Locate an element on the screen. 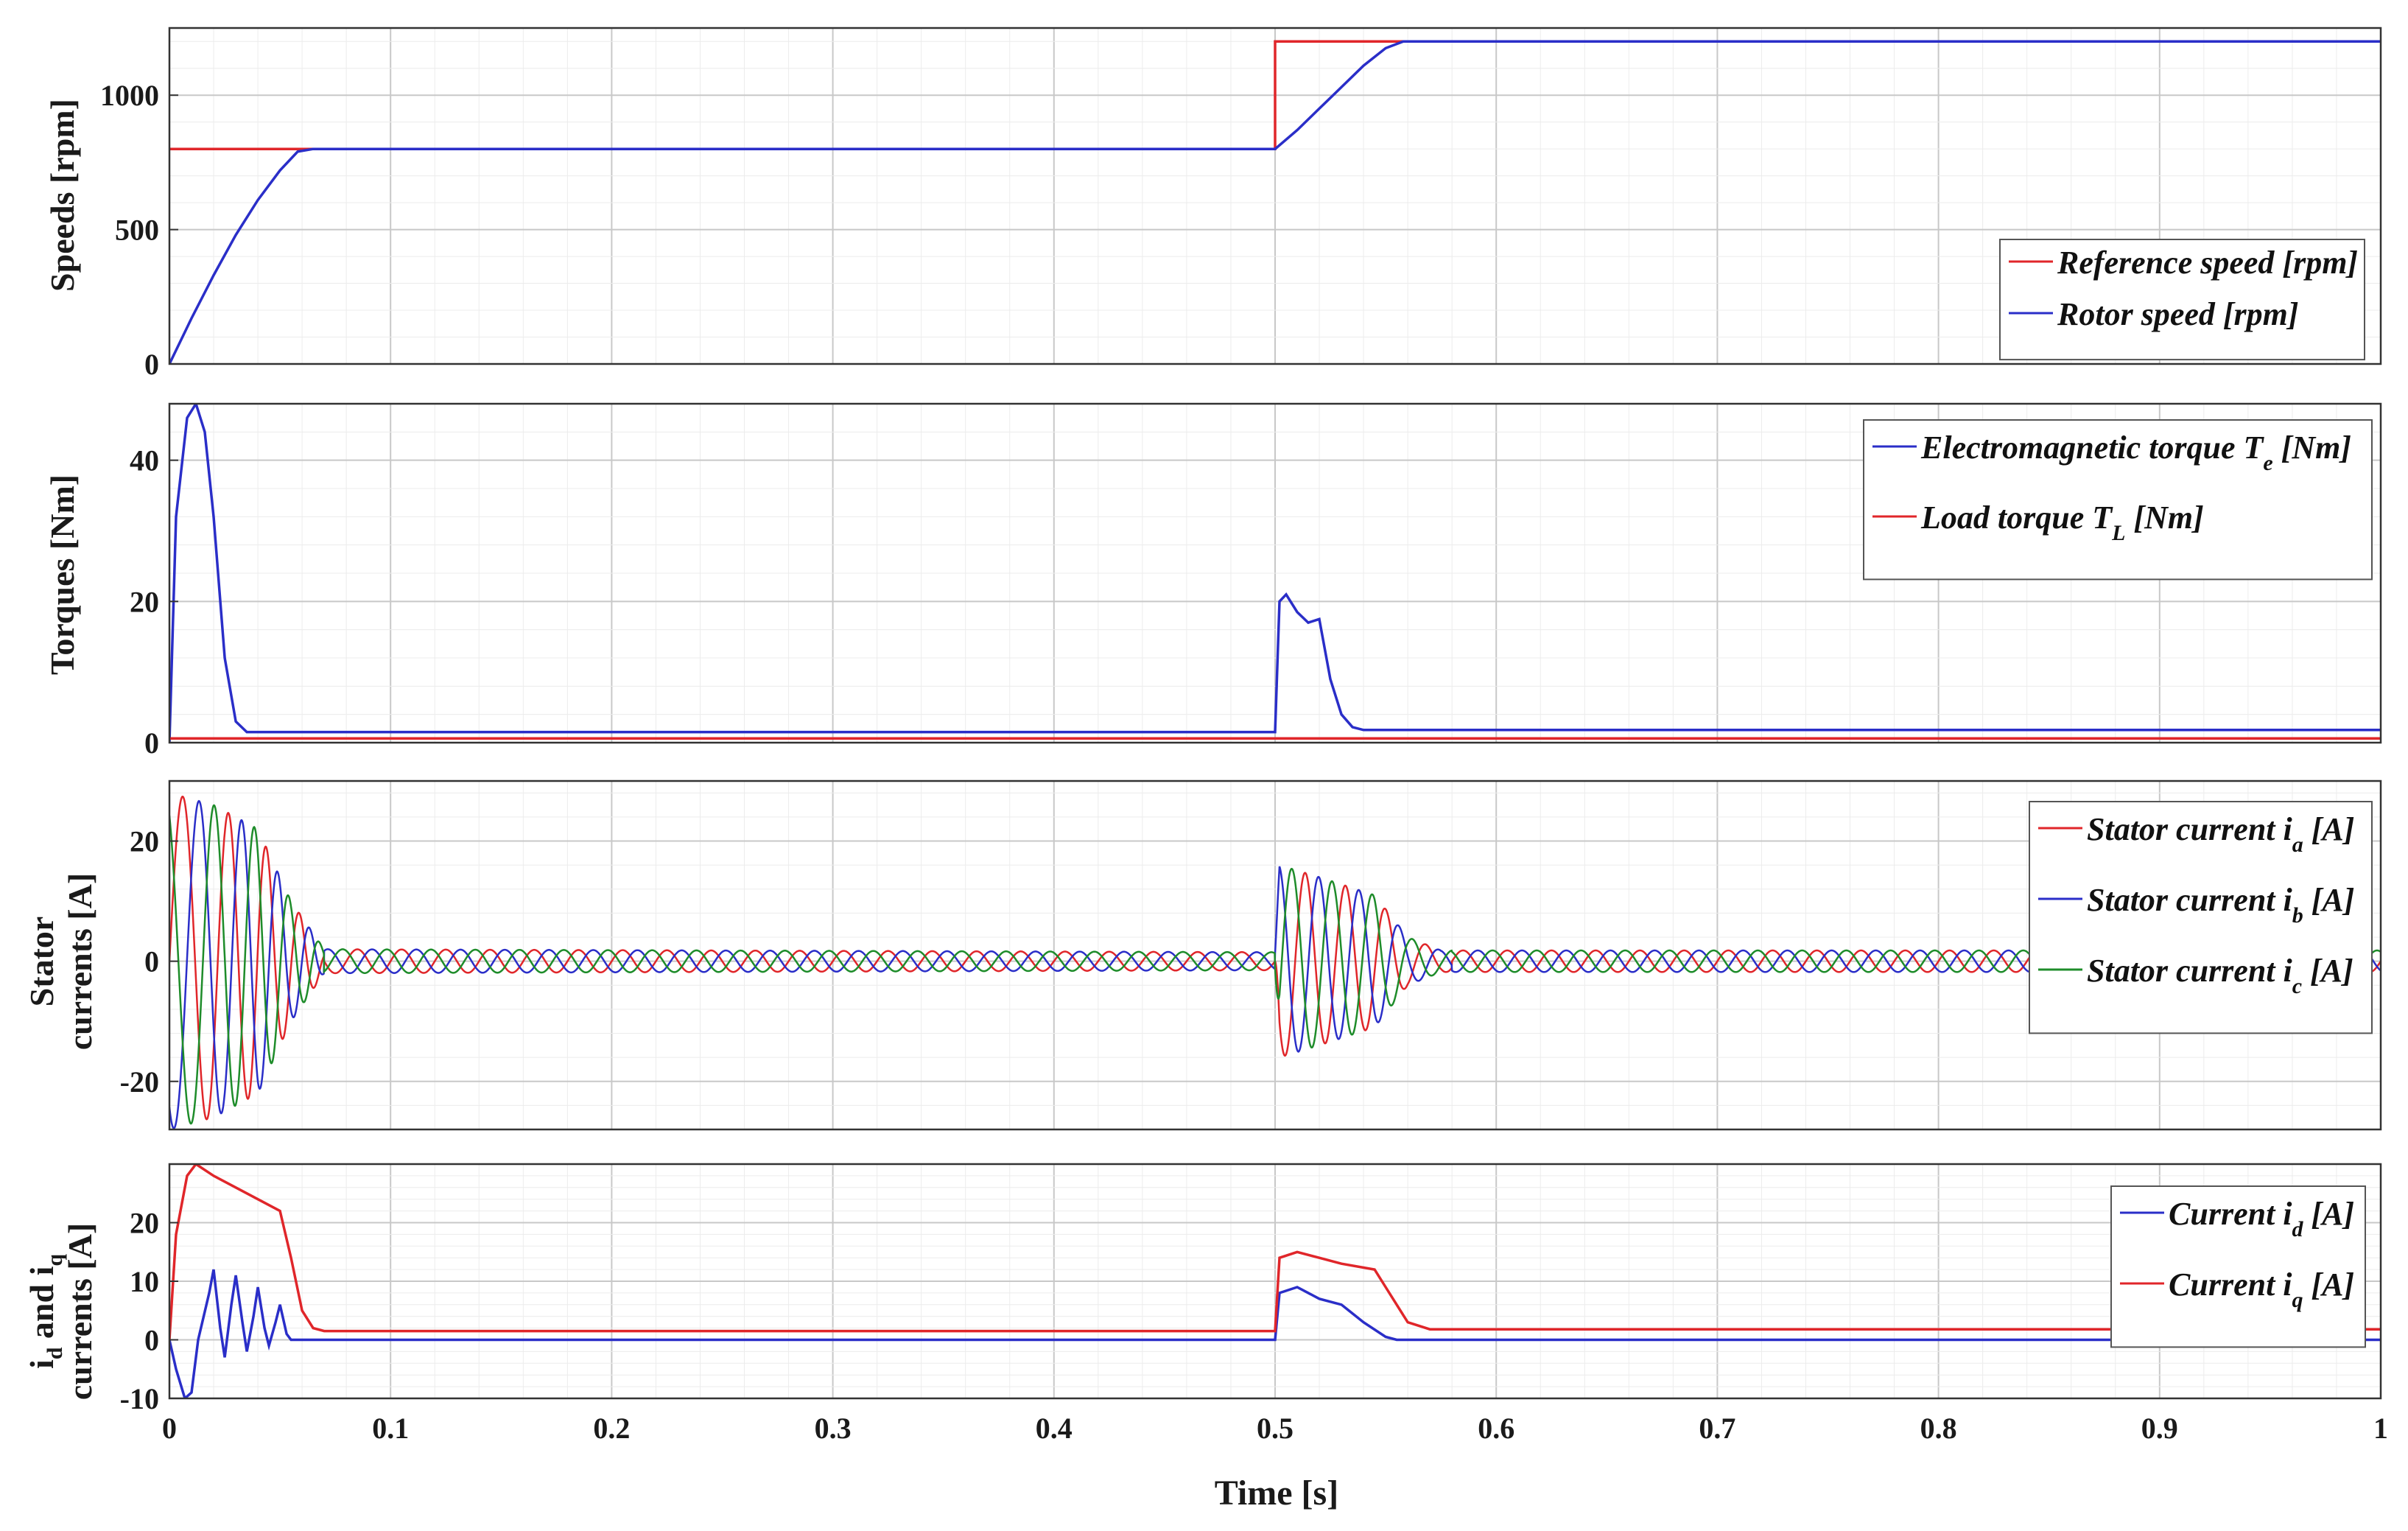  y-tick-label: -10 is located at coordinates (139, 1399).